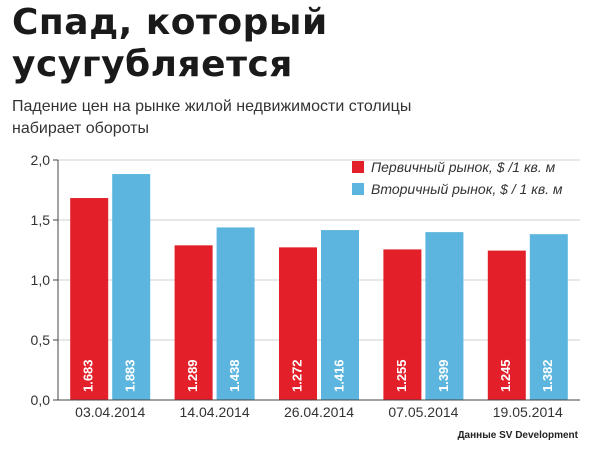 The width and height of the screenshot is (610, 451). What do you see at coordinates (296, 375) in the screenshot?
I see `bar-value-label: 1.272` at bounding box center [296, 375].